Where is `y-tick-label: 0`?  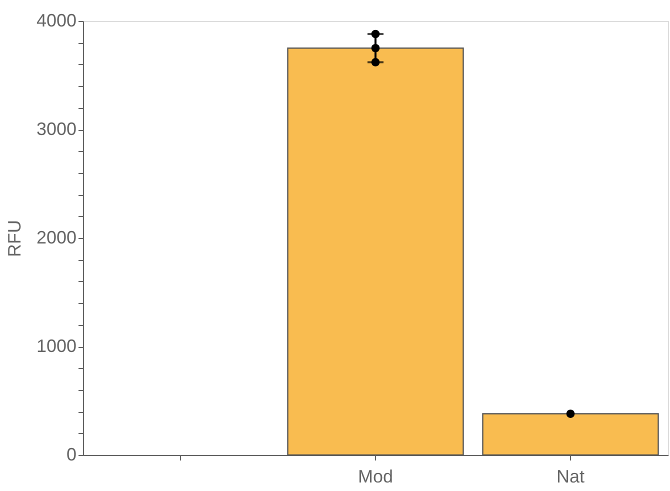
y-tick-label: 0 is located at coordinates (71, 454).